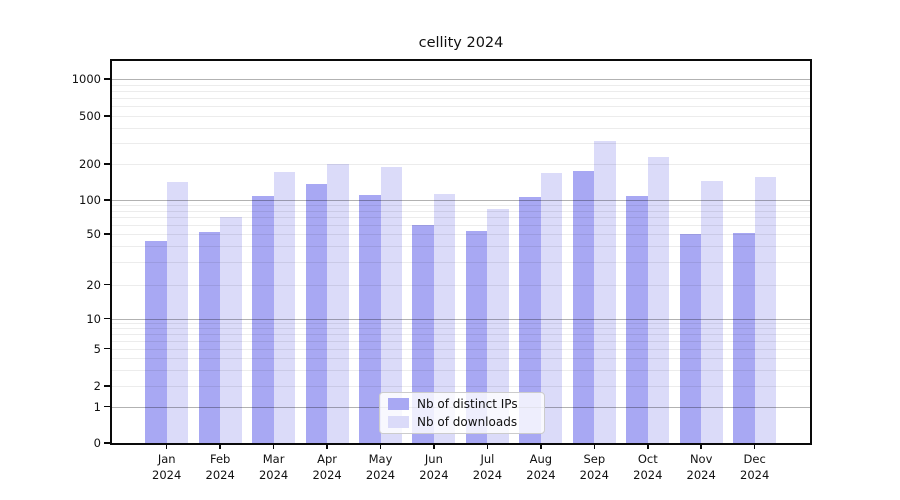 The width and height of the screenshot is (900, 500). I want to click on y-tick-label: 200, so click(90, 163).